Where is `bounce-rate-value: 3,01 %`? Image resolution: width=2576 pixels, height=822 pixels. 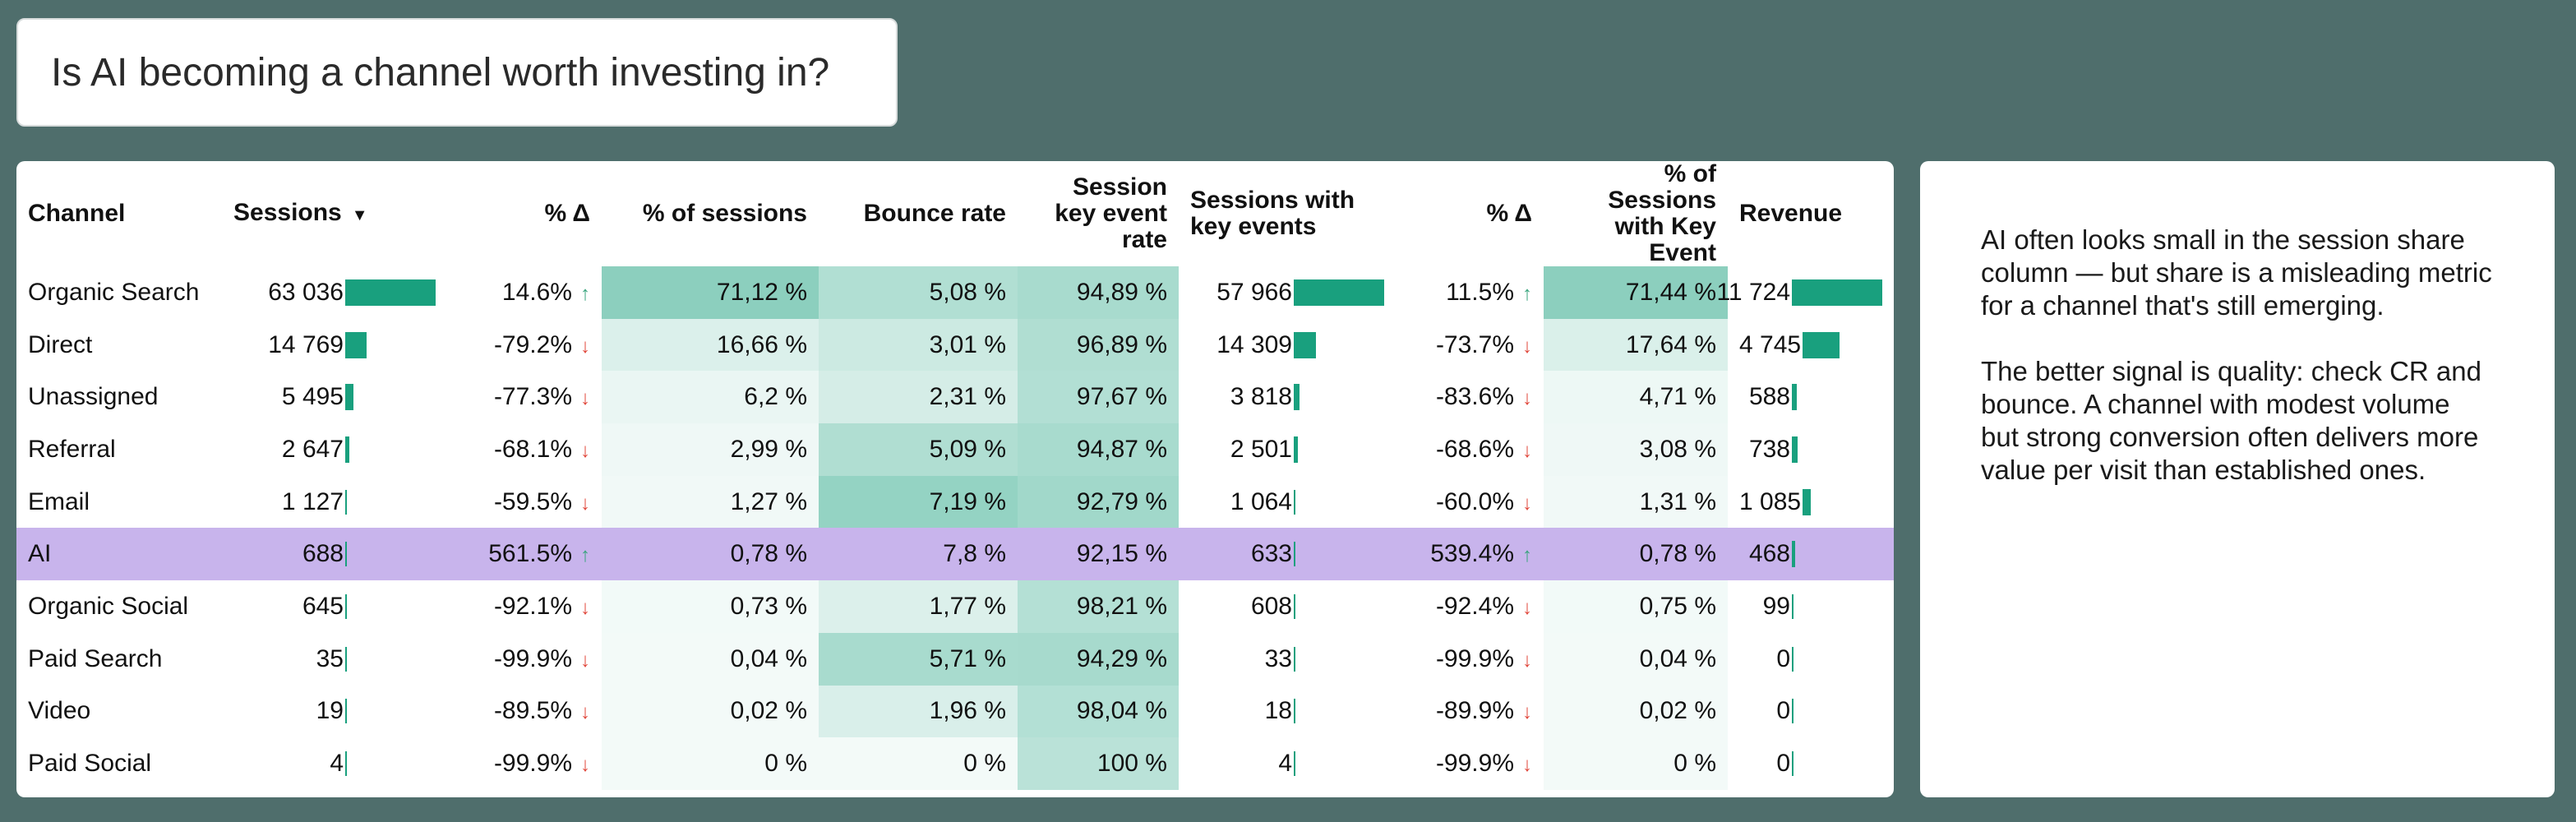
bounce-rate-value: 3,01 % is located at coordinates (968, 344).